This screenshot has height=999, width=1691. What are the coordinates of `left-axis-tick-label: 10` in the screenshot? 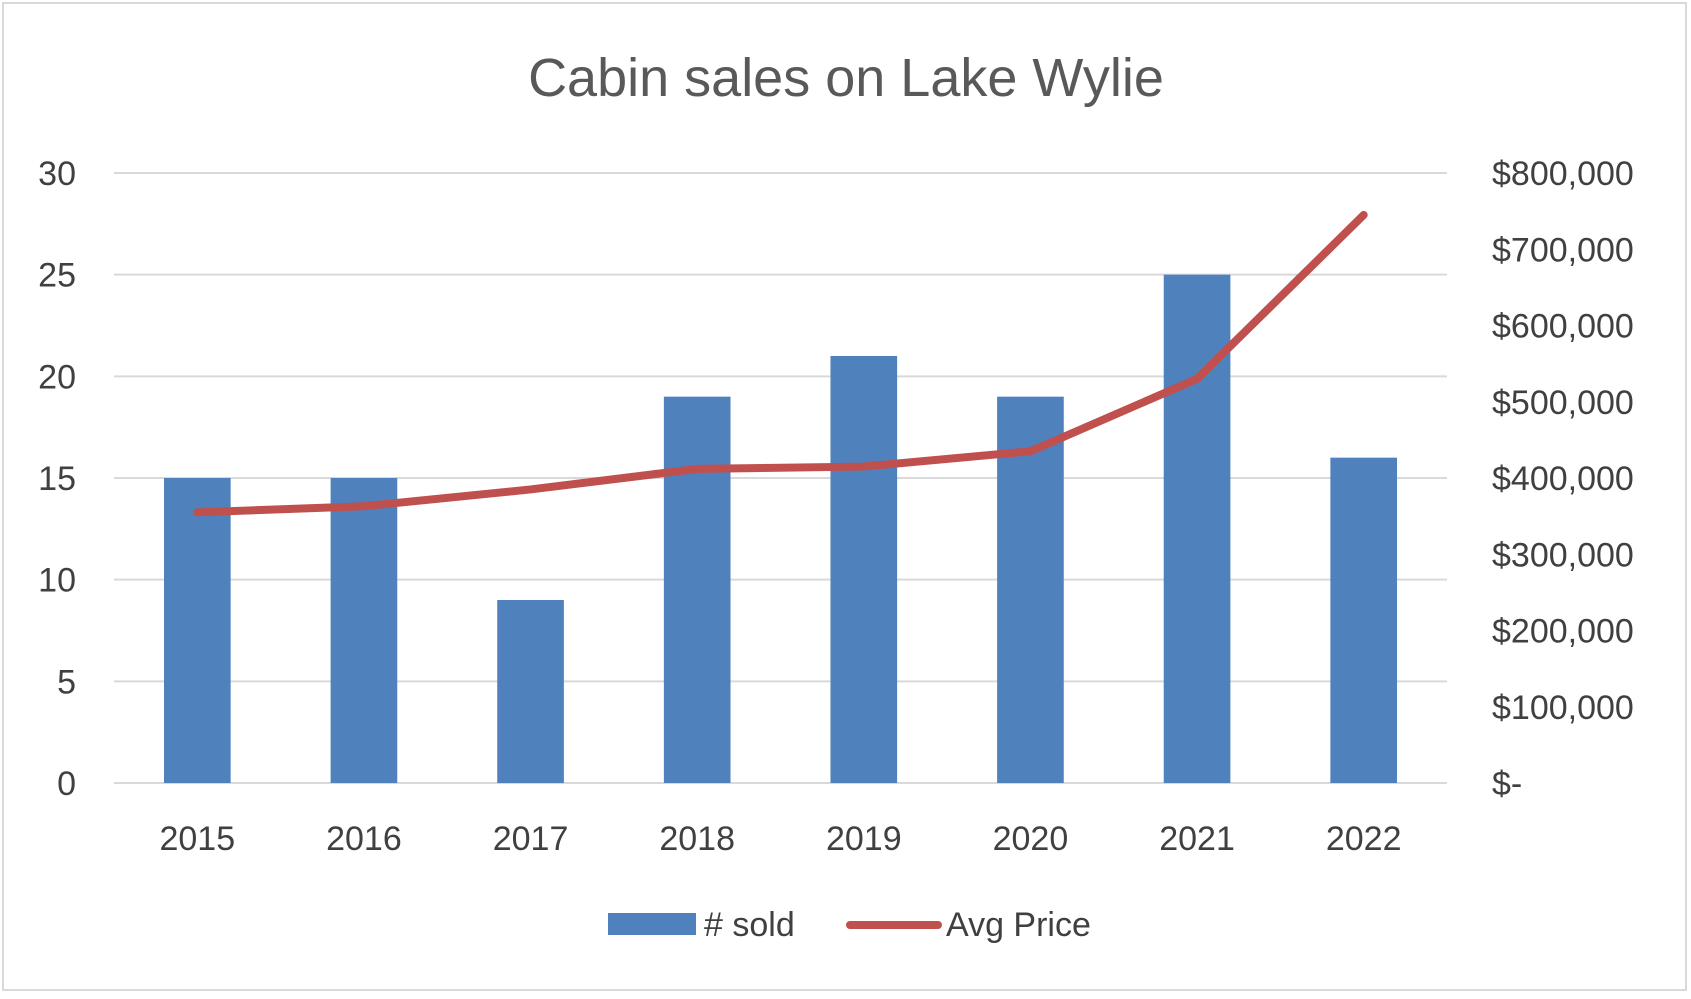 It's located at (57, 581).